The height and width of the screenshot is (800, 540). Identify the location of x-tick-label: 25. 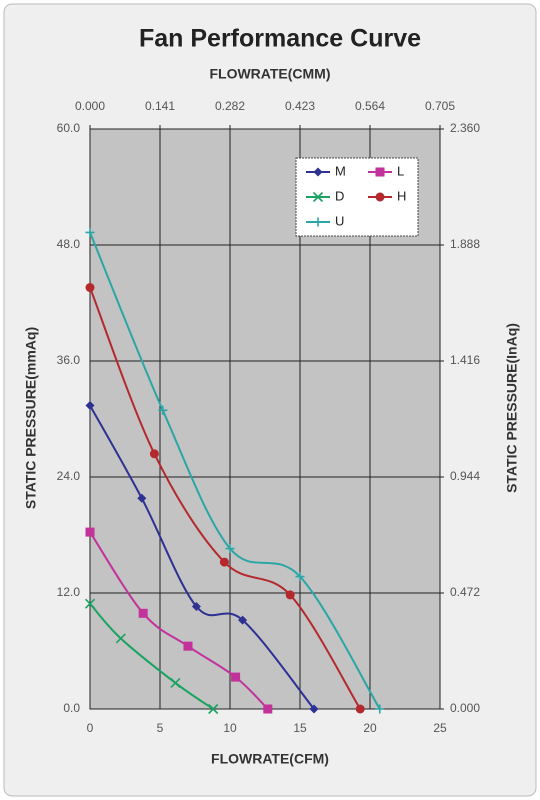
(440, 728).